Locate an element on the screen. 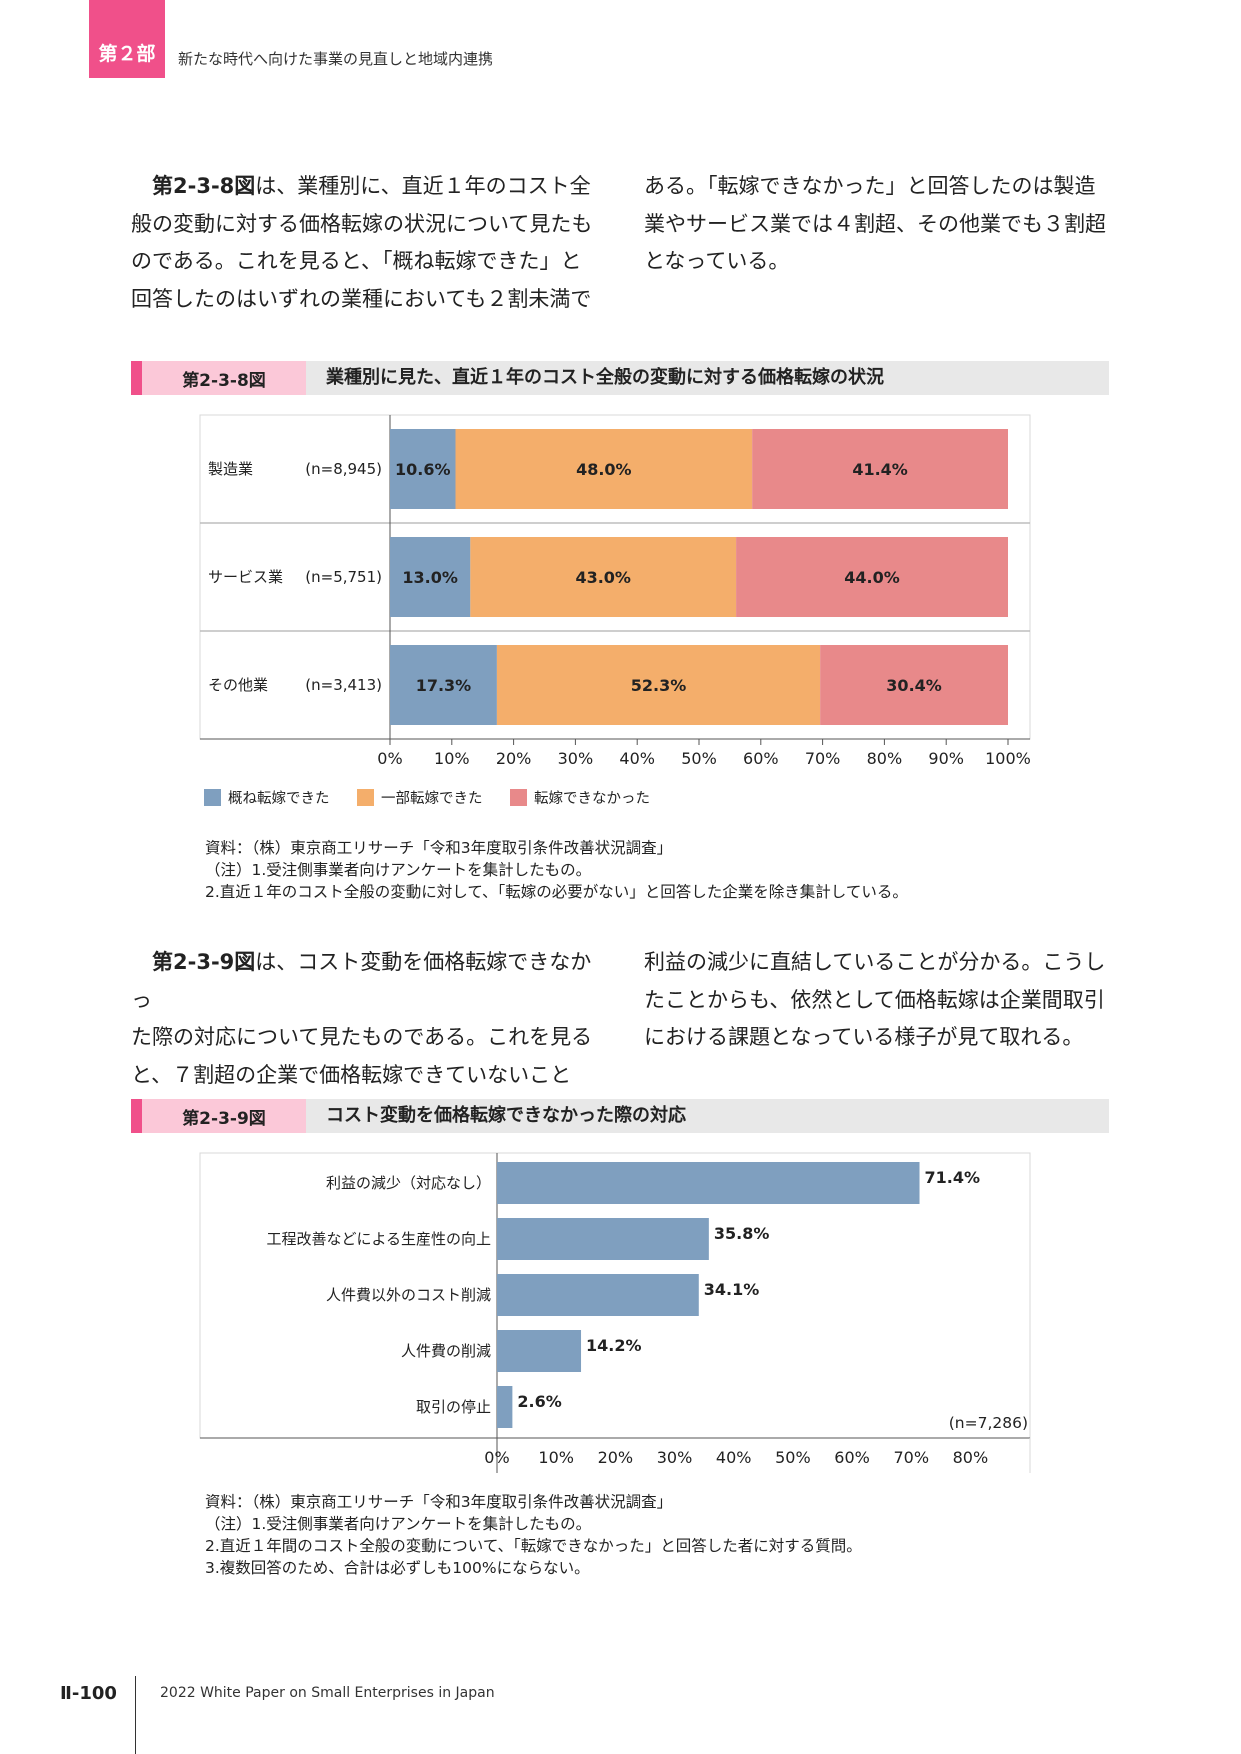 The width and height of the screenshot is (1241, 1754). sample-size-label: (n=7,286) is located at coordinates (988, 1423).